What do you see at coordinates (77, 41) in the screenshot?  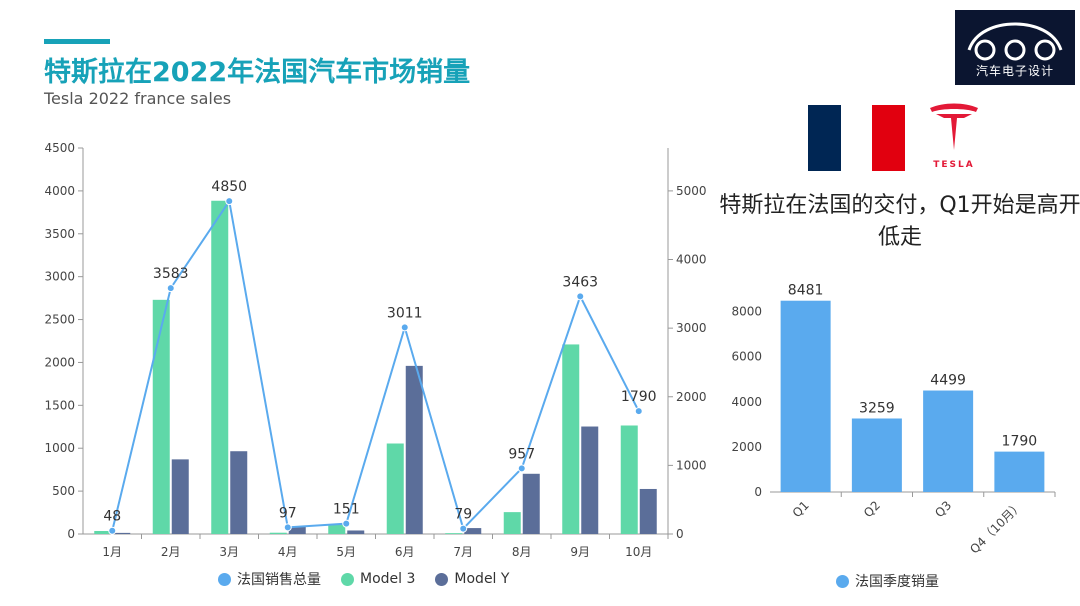 I see `title-accent-bar` at bounding box center [77, 41].